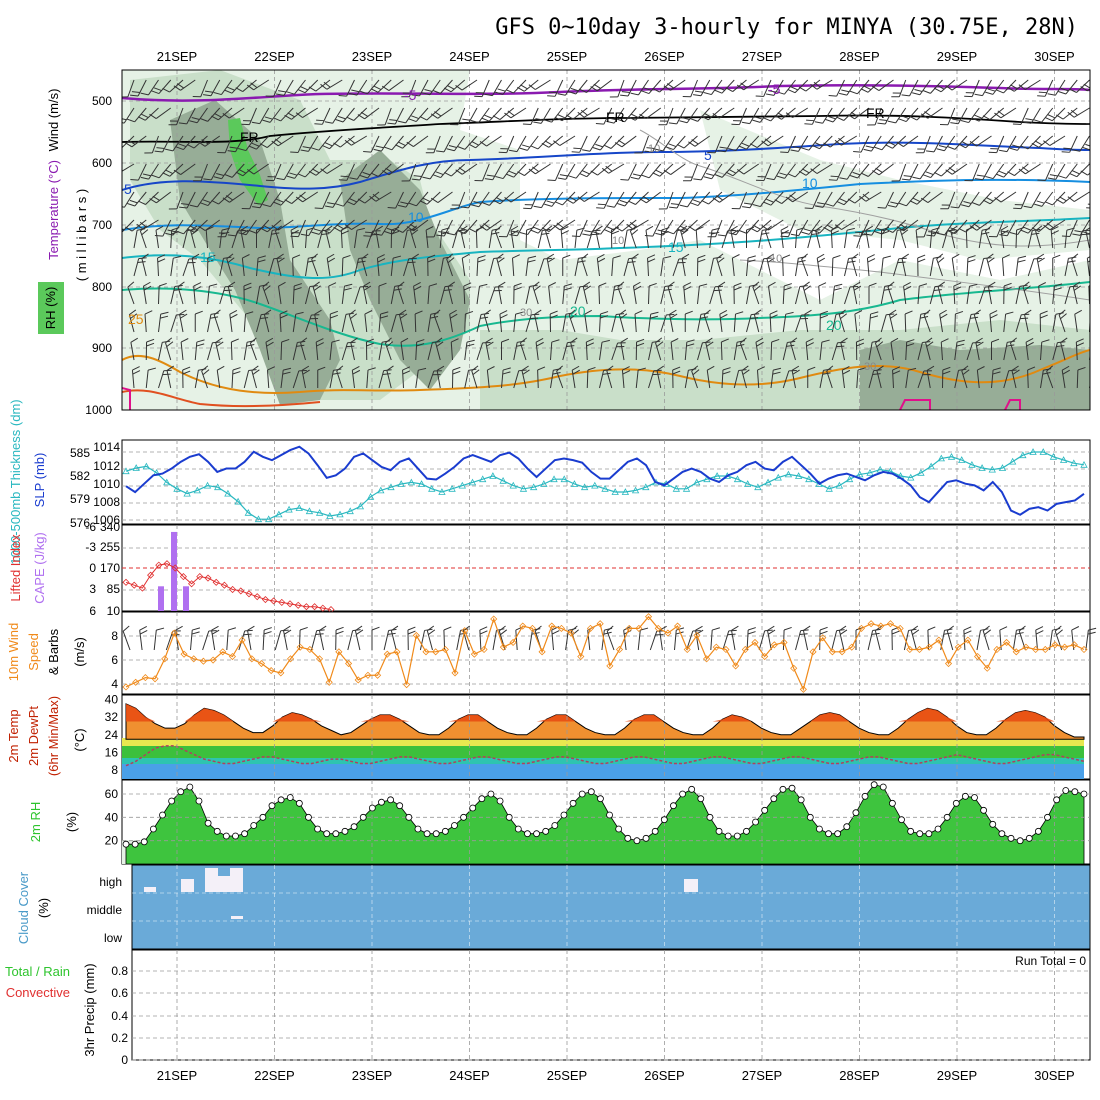 This screenshot has width=1100, height=1100. Describe the element at coordinates (81, 235) in the screenshot. I see `upper-y-label: ( m i l l i b a r s )` at that location.